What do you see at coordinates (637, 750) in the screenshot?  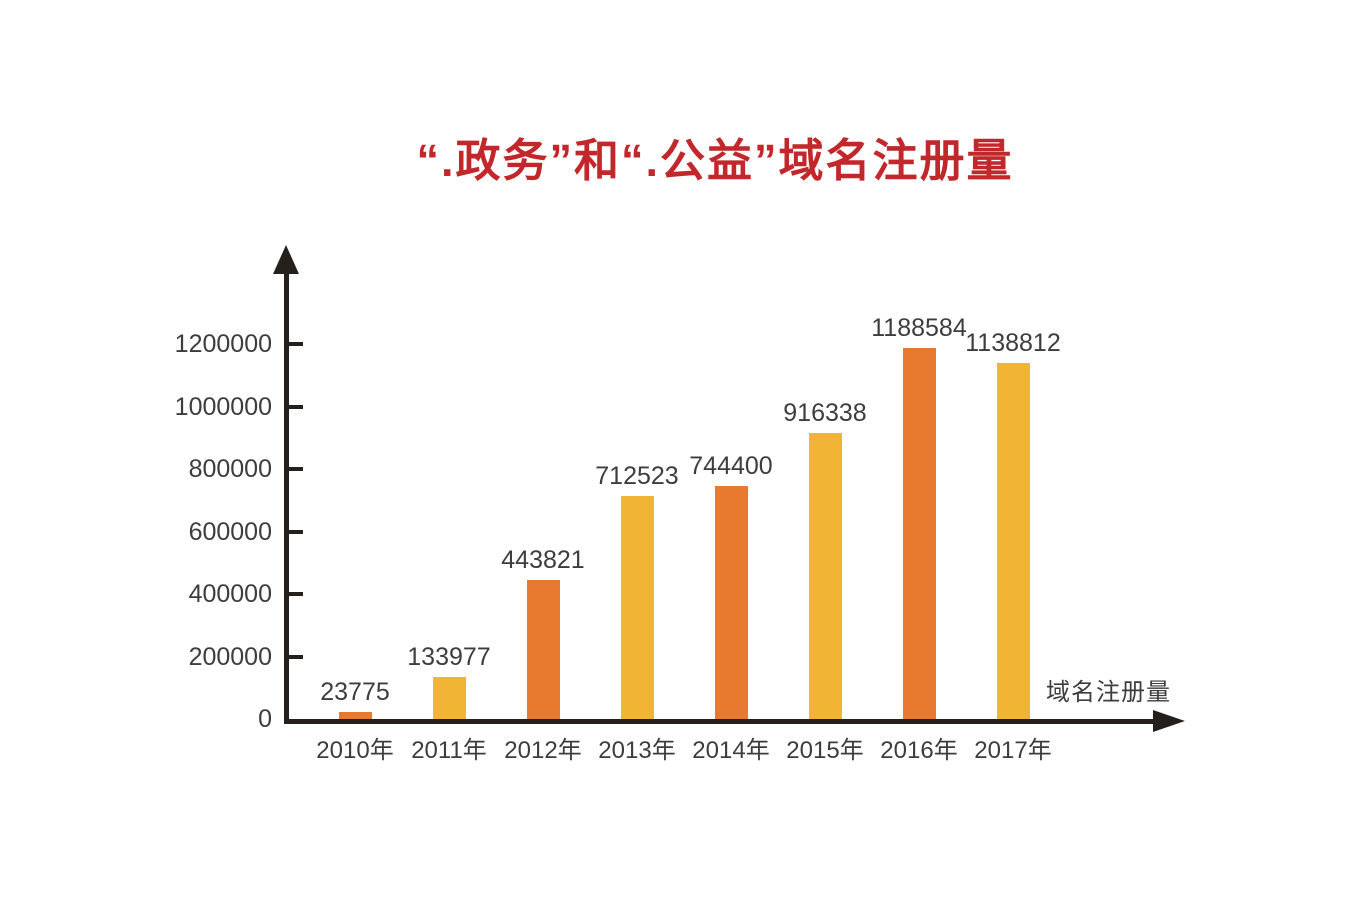 I see `x-axis-tick-label: 2013年` at bounding box center [637, 750].